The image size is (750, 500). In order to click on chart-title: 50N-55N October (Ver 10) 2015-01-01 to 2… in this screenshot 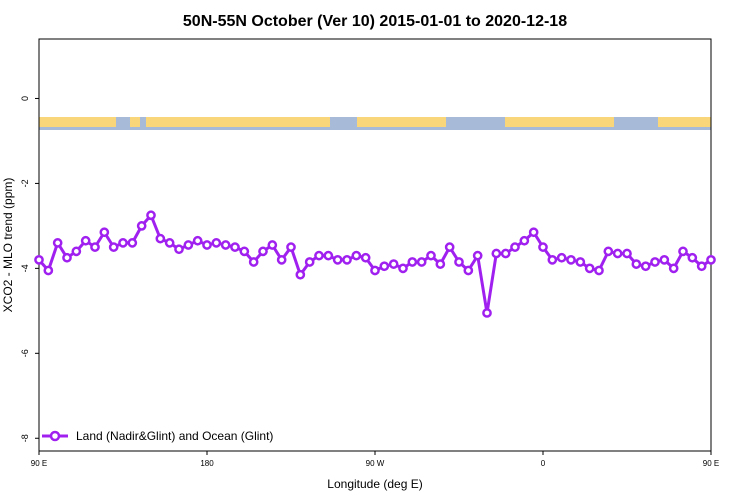, I will do `click(375, 21)`.